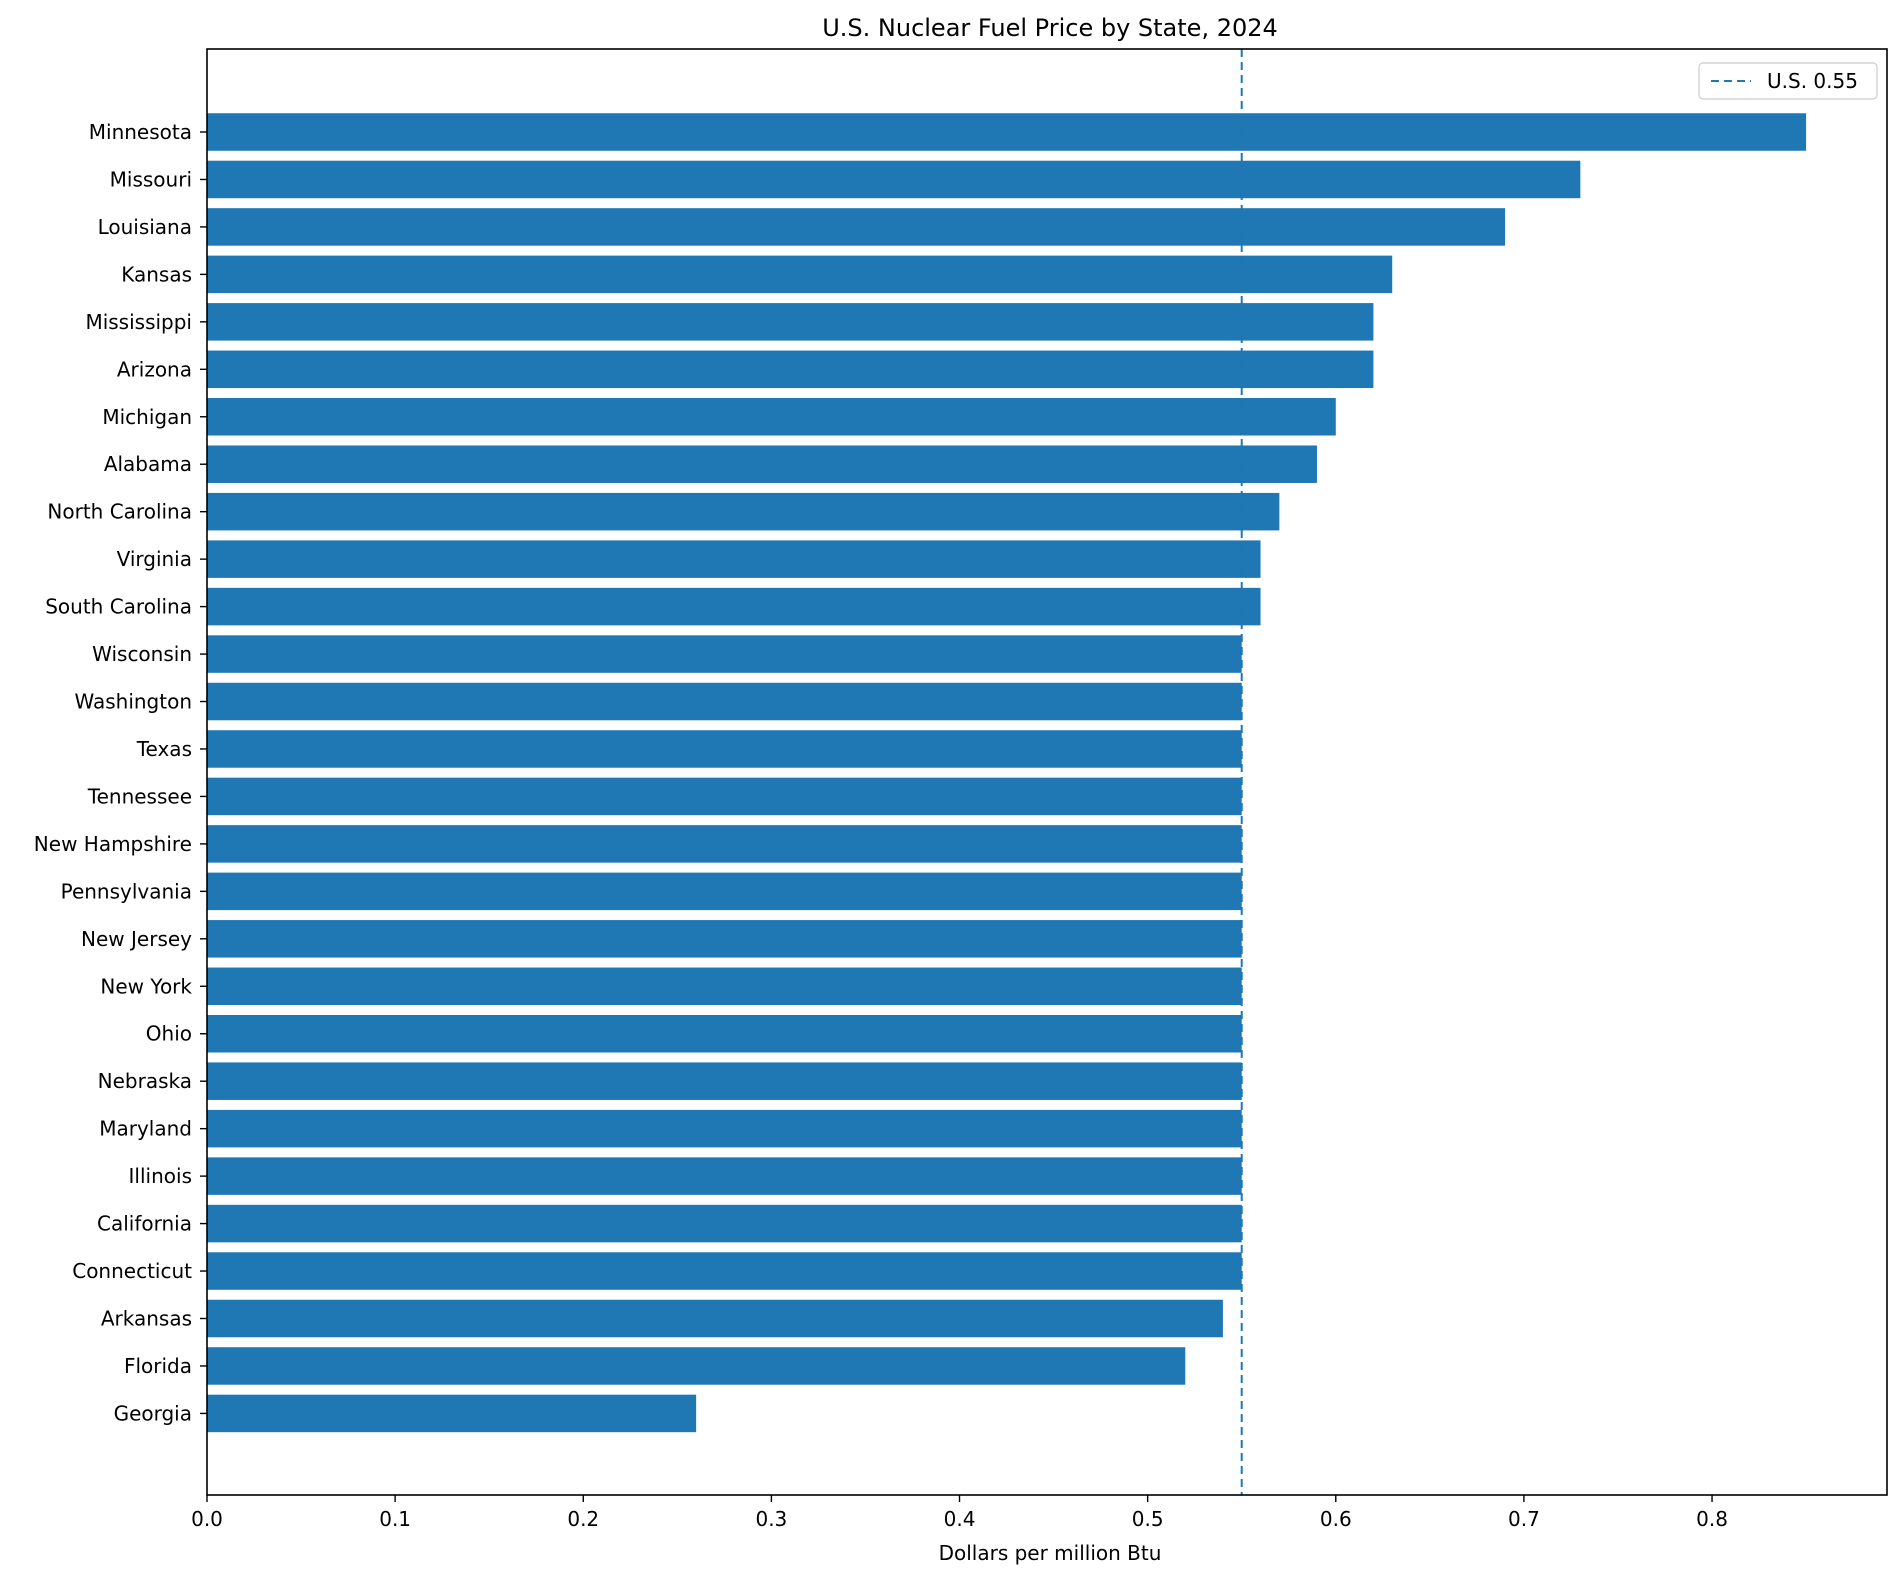  I want to click on legend-box, so click(1788, 81).